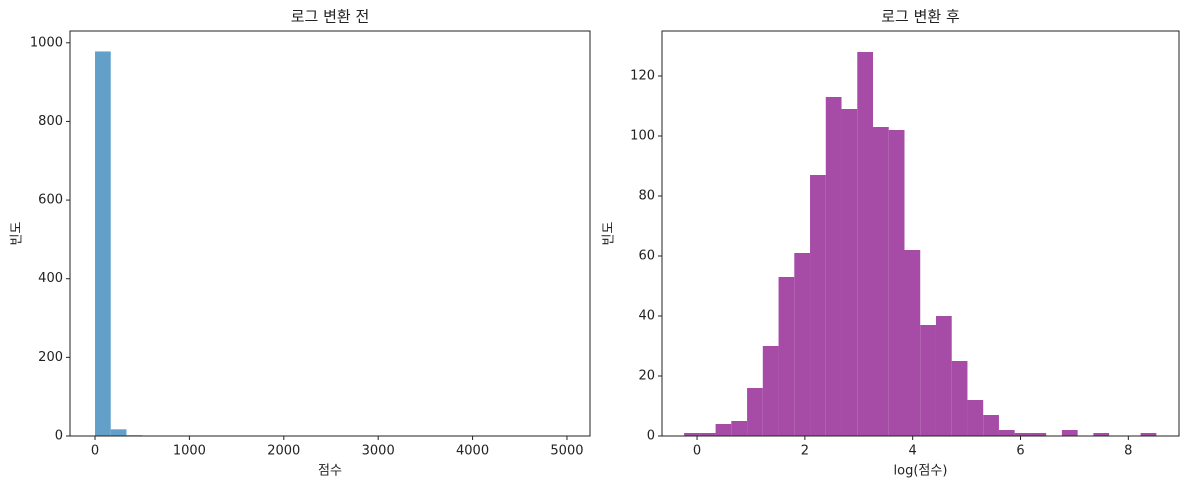 Image resolution: width=1189 pixels, height=490 pixels. I want to click on x-tick-label: 2, so click(805, 451).